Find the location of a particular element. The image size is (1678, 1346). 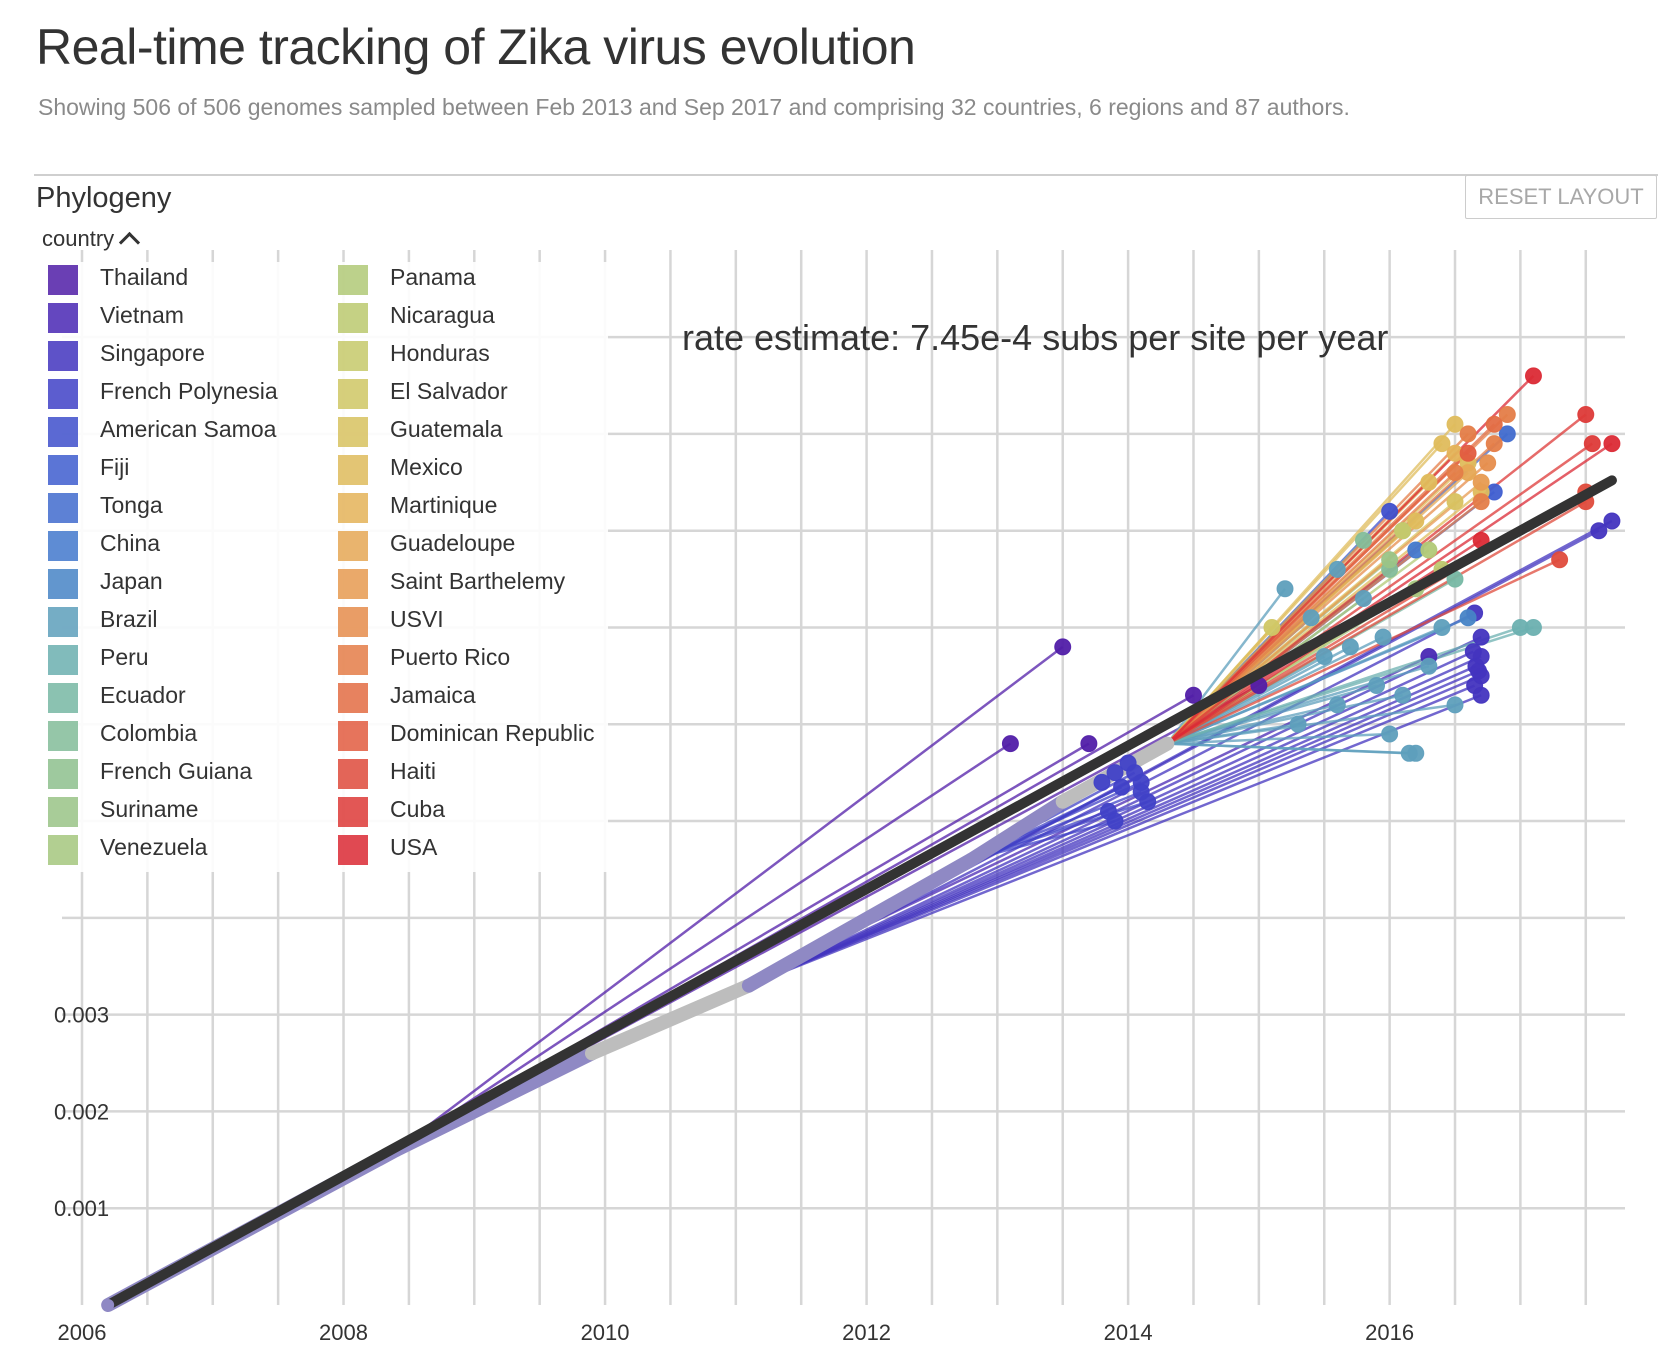

x-tick-label: 2010 is located at coordinates (605, 1332).